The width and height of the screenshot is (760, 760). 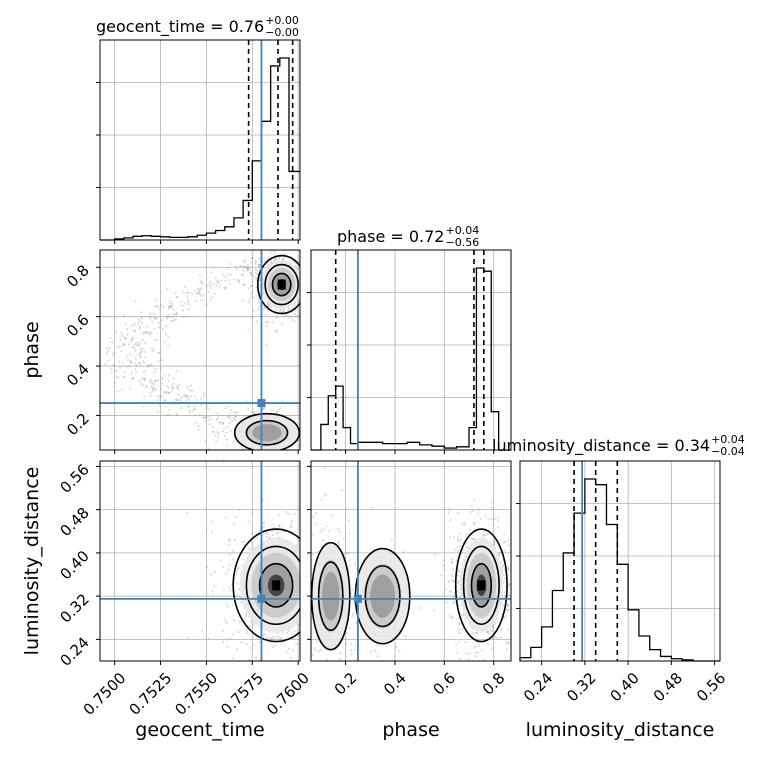 I want to click on density-level, so click(x=331, y=596).